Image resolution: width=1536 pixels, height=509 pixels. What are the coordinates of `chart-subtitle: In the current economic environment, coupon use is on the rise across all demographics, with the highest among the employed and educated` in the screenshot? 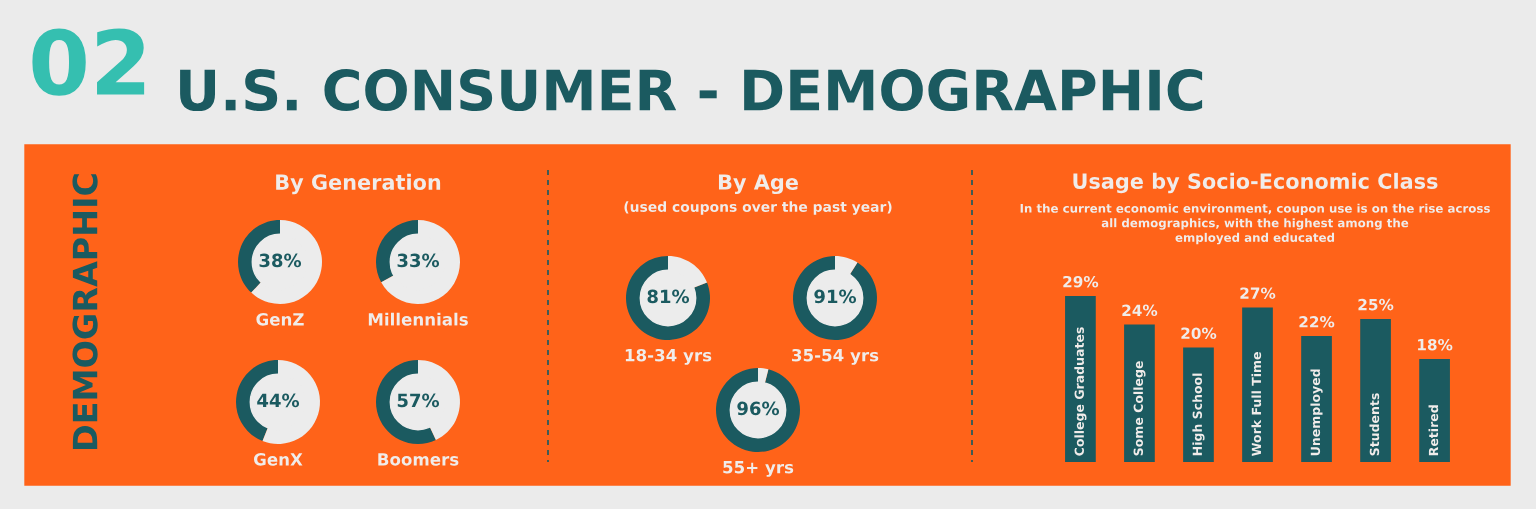 It's located at (1255, 224).